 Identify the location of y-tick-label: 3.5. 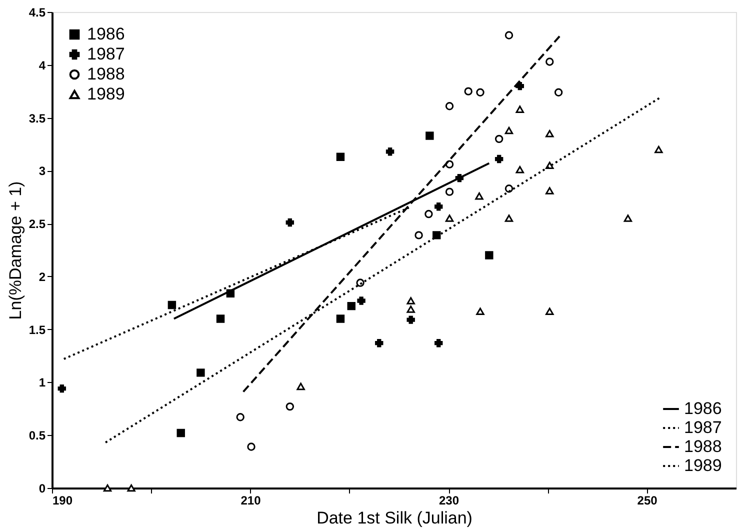
(37, 118).